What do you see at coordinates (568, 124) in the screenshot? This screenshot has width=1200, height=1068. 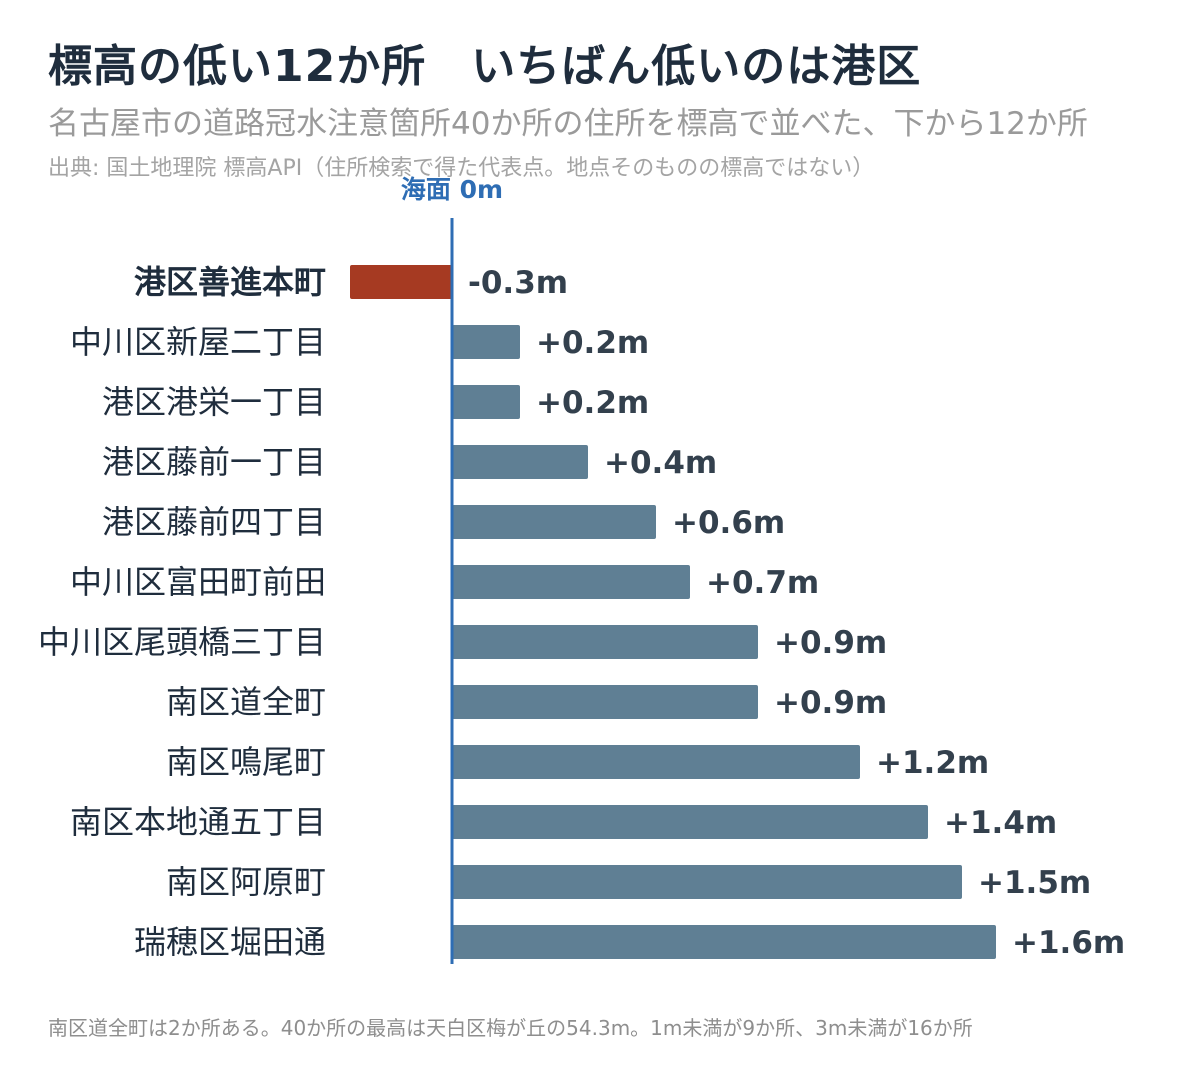 I see `chart-subtitle: 名古屋市の道路冠水注意箇所40か所の住所を標高で並べた、下から12か所` at bounding box center [568, 124].